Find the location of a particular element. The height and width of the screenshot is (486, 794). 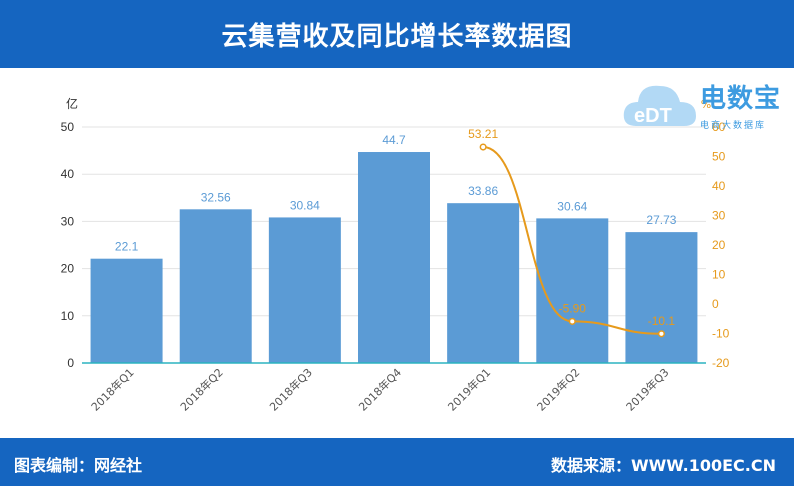

logo-badge: eDT is located at coordinates (653, 116).